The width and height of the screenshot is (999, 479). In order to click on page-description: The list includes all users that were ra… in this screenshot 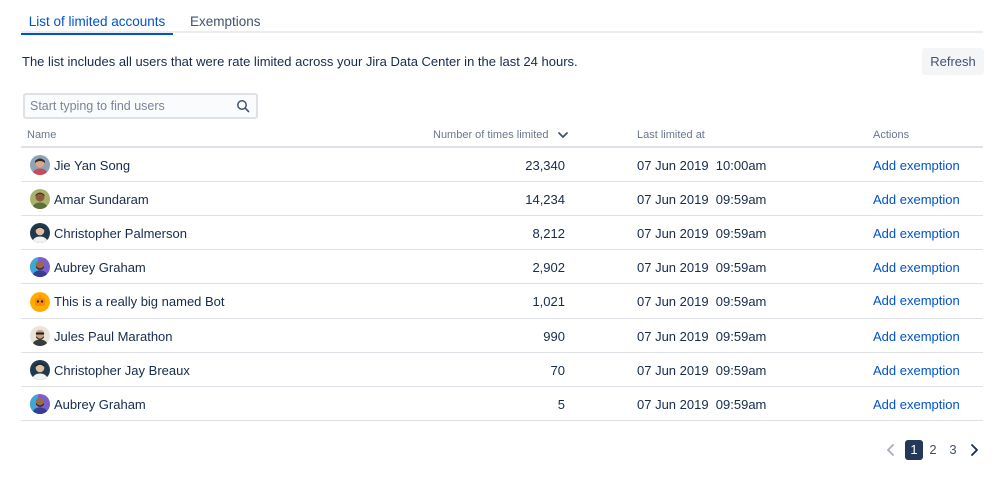, I will do `click(300, 61)`.